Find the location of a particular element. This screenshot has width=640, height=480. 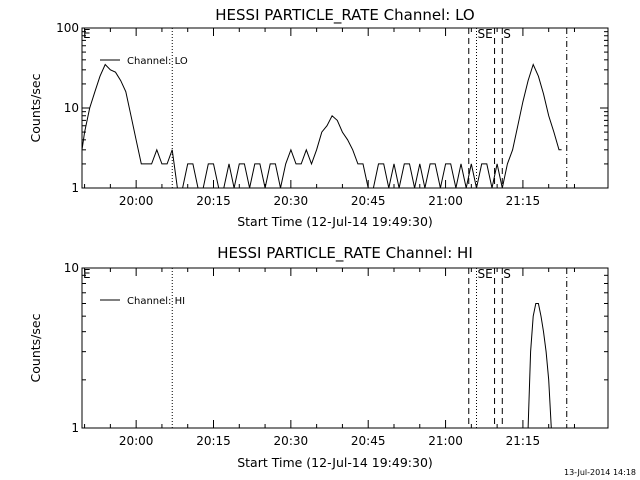

timestamp-stamp: 13-Jul-2014 14:18 is located at coordinates (599, 472).